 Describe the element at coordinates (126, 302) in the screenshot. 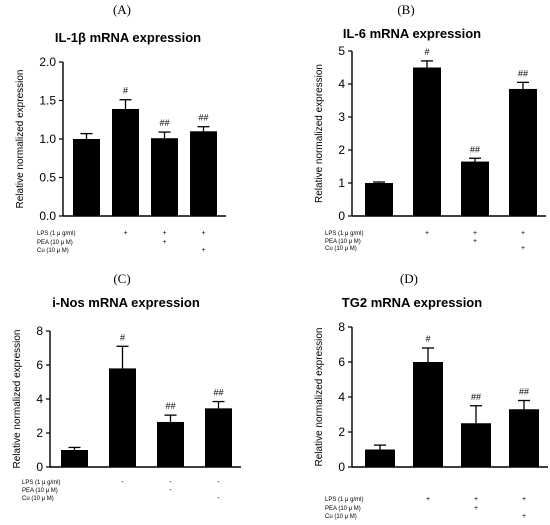

I see `chart-title: i-Nos mRNA expression` at that location.